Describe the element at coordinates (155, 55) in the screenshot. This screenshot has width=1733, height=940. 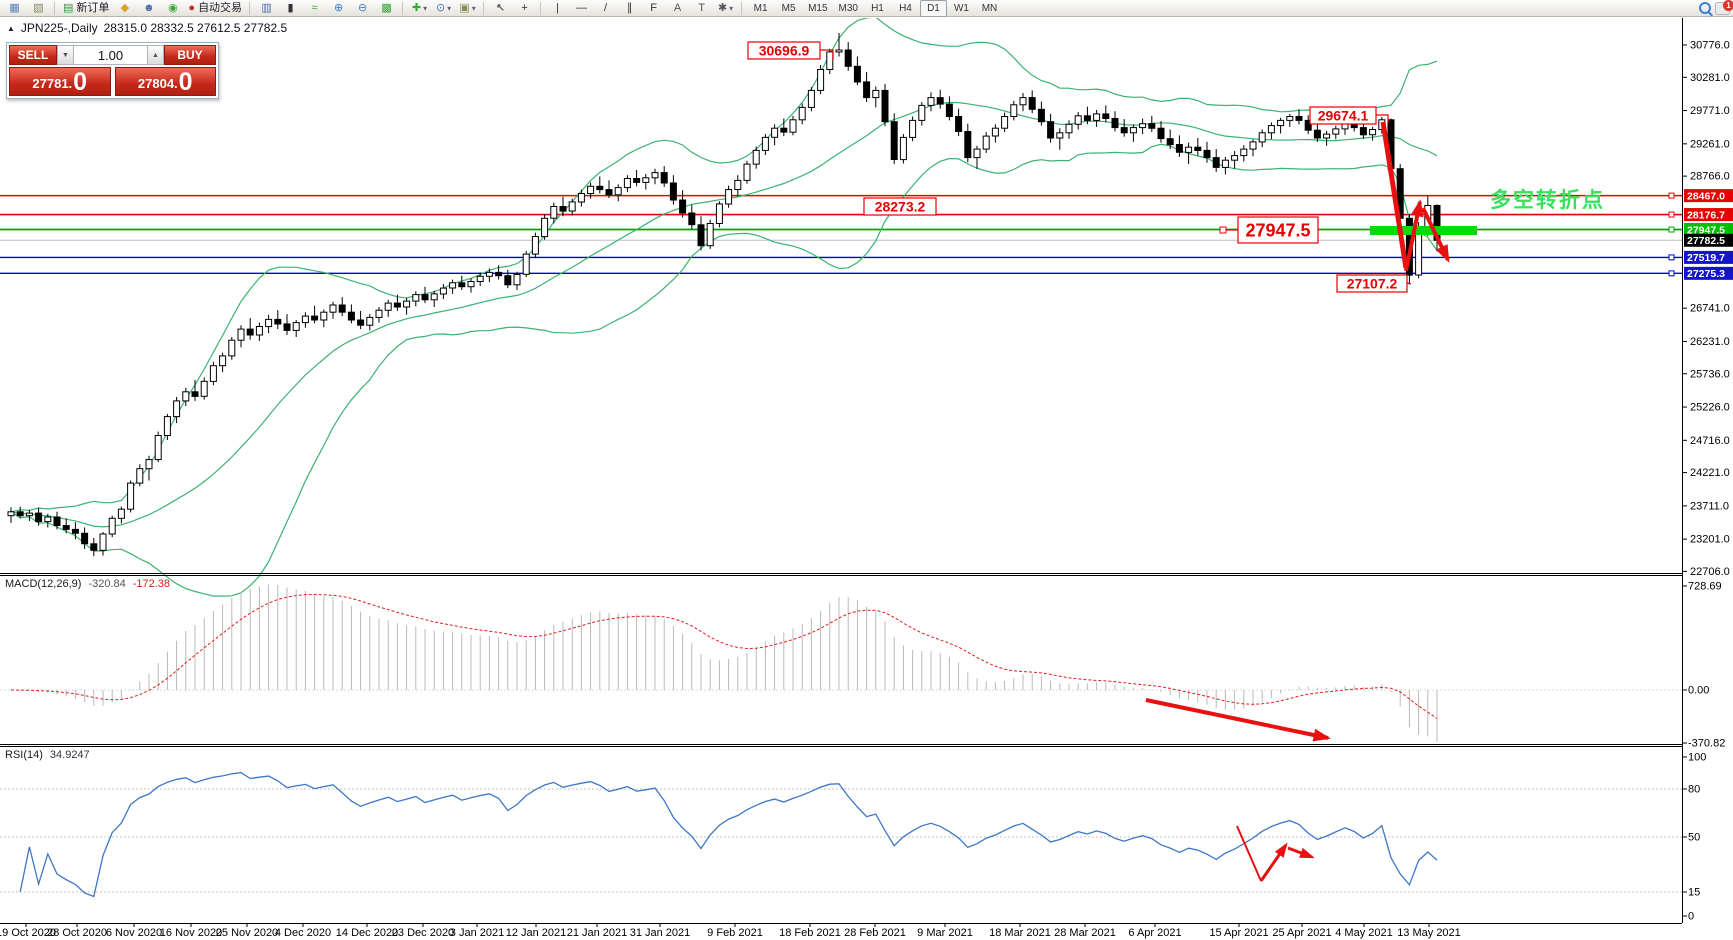
I see `volume-increase-button: ▲` at that location.